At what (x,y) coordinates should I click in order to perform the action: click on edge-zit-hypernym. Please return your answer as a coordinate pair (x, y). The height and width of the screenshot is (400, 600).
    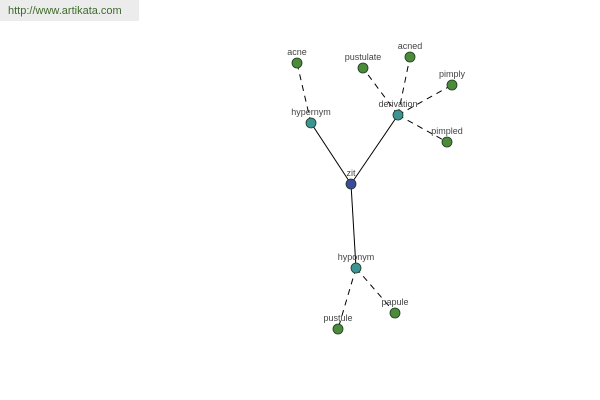
    Looking at the image, I should click on (331, 153).